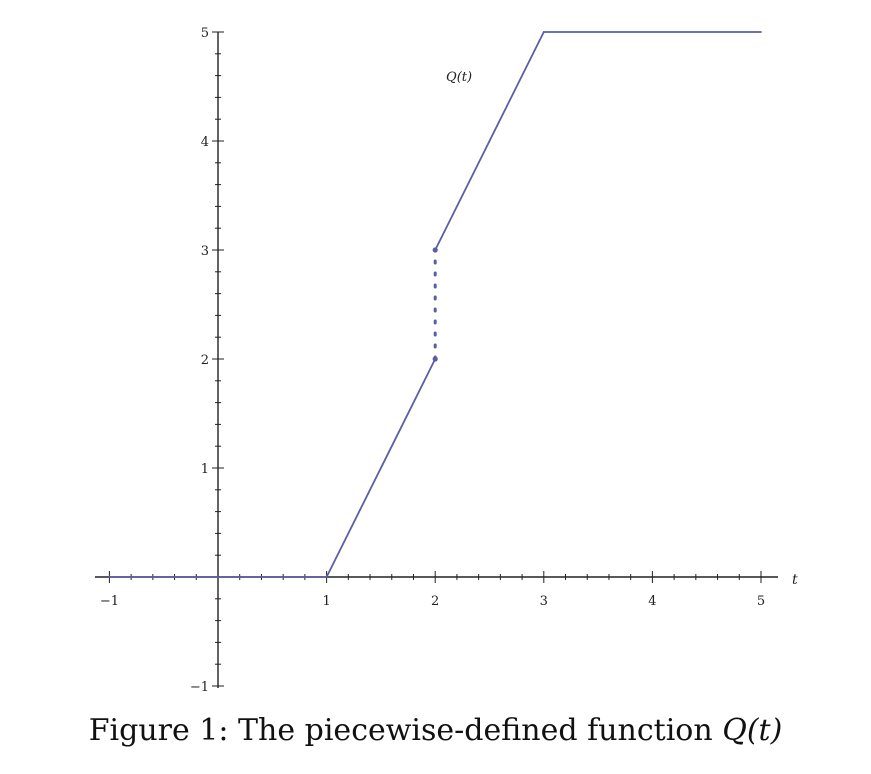  What do you see at coordinates (326, 601) in the screenshot?
I see `x-tick-label: 1` at bounding box center [326, 601].